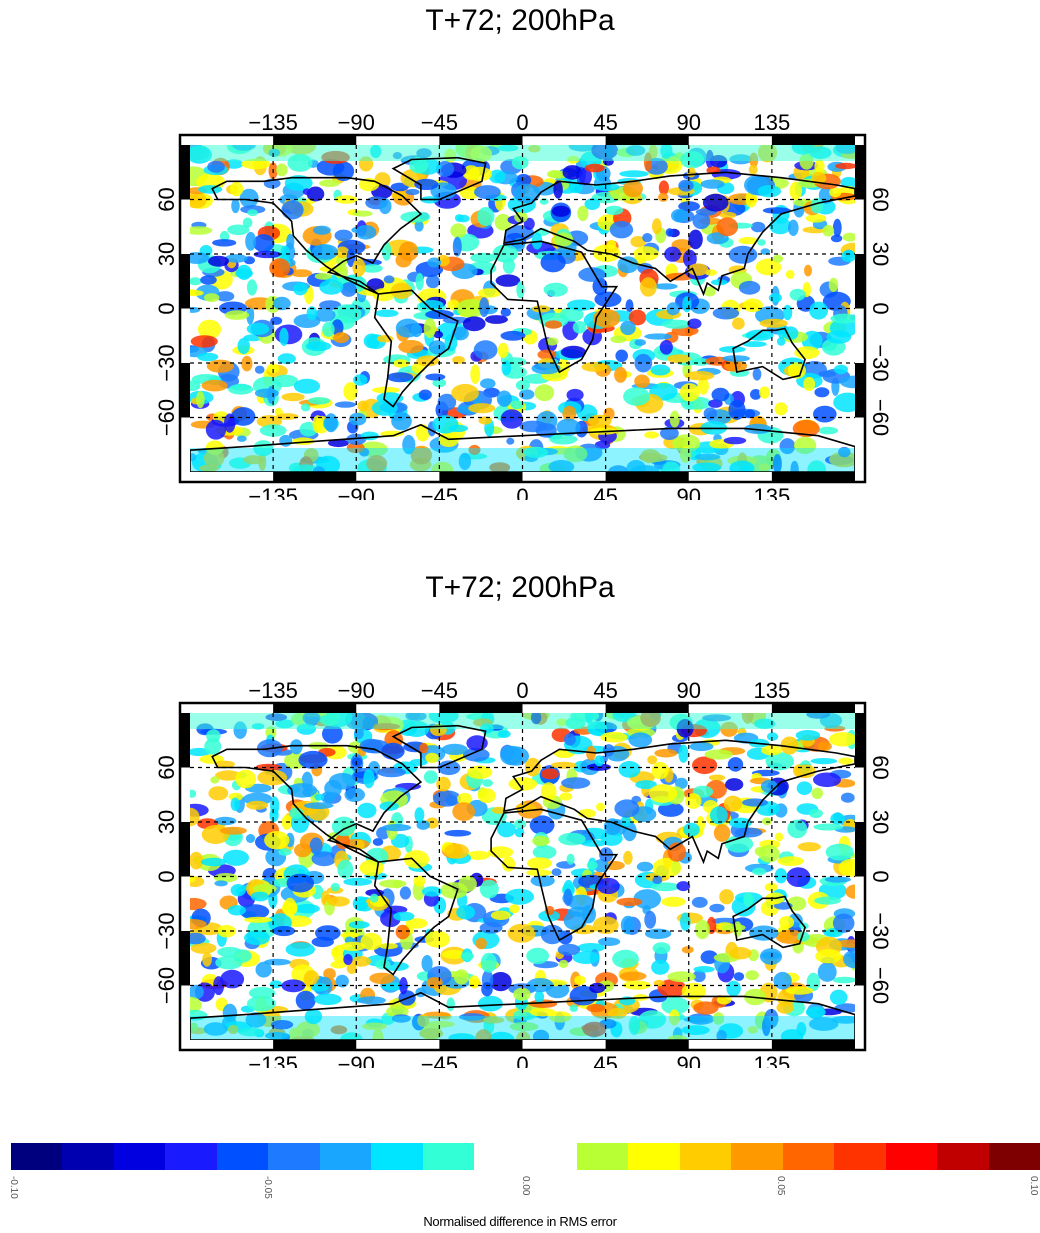  What do you see at coordinates (808, 1156) in the screenshot?
I see `colorbar-swatch` at bounding box center [808, 1156].